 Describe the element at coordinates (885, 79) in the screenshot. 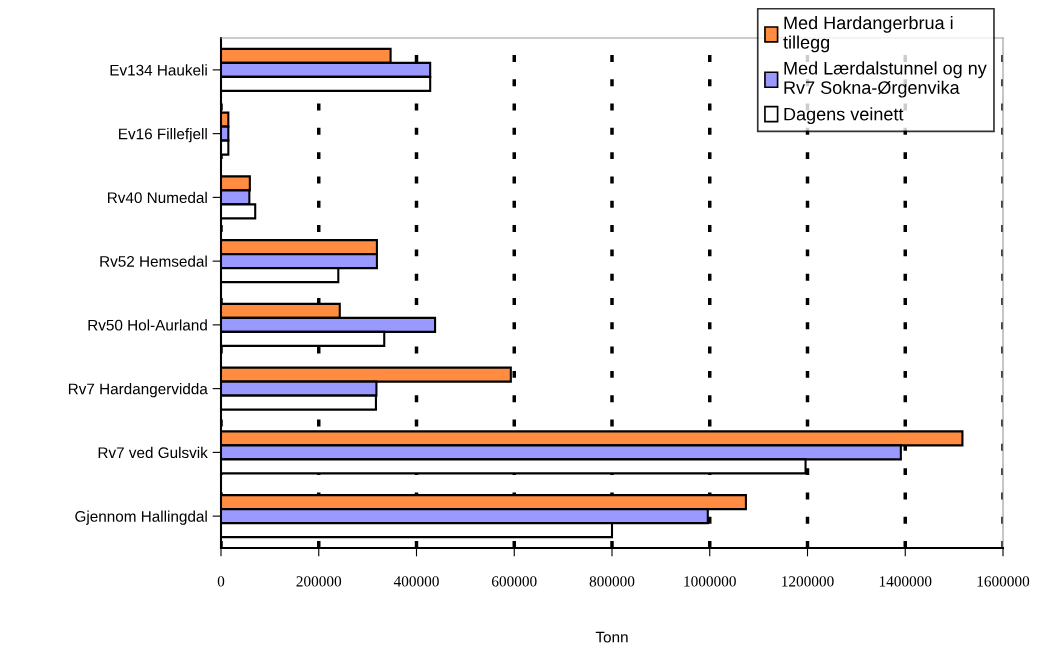

I see `legend-label: Med Lærdalstunnel og ny Rv7 Sokna-Ørgenvika` at that location.